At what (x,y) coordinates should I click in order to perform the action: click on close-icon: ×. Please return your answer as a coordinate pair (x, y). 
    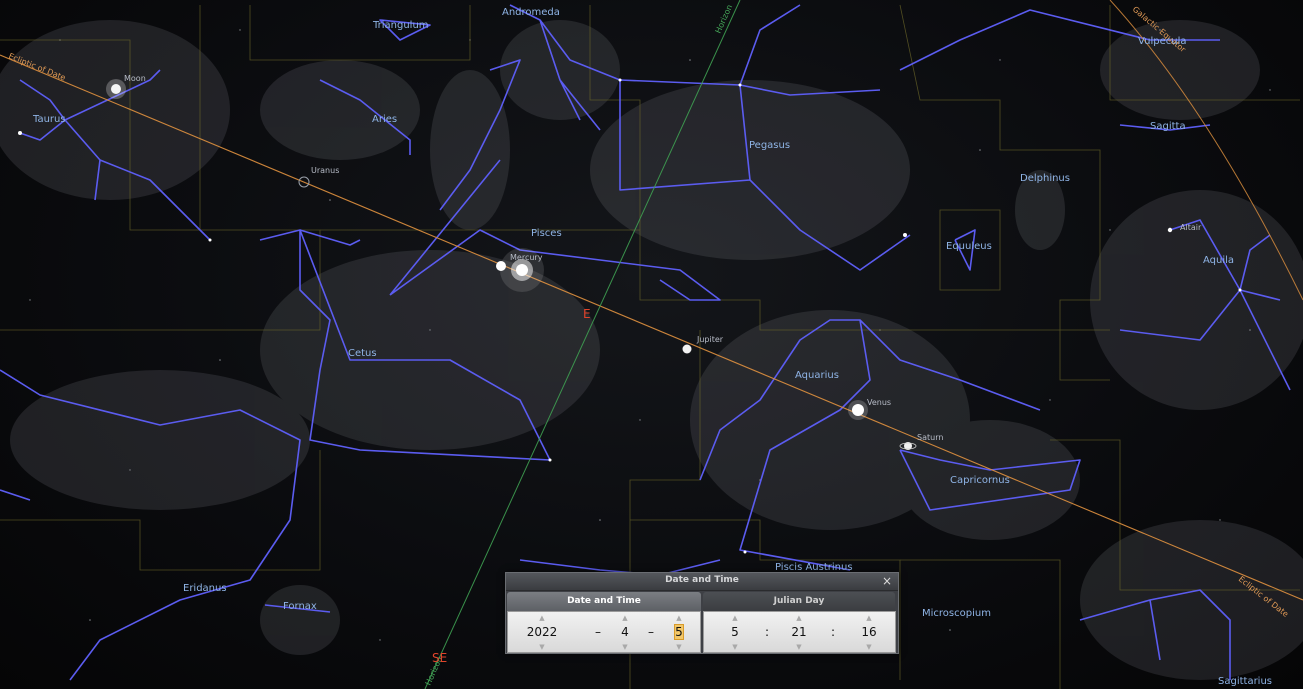
    Looking at the image, I should click on (887, 581).